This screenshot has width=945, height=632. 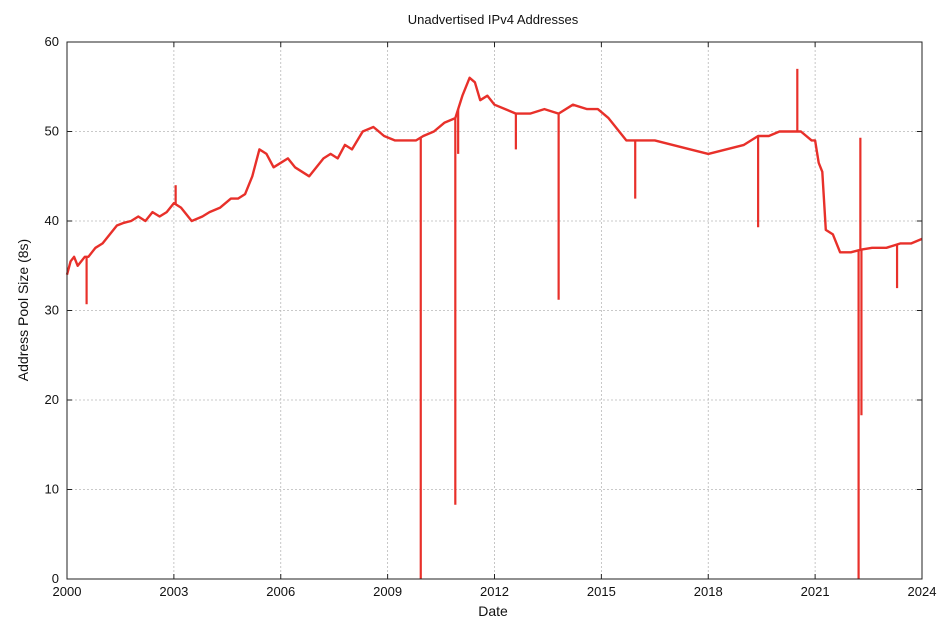 What do you see at coordinates (52, 489) in the screenshot?
I see `y-tick-label: 10` at bounding box center [52, 489].